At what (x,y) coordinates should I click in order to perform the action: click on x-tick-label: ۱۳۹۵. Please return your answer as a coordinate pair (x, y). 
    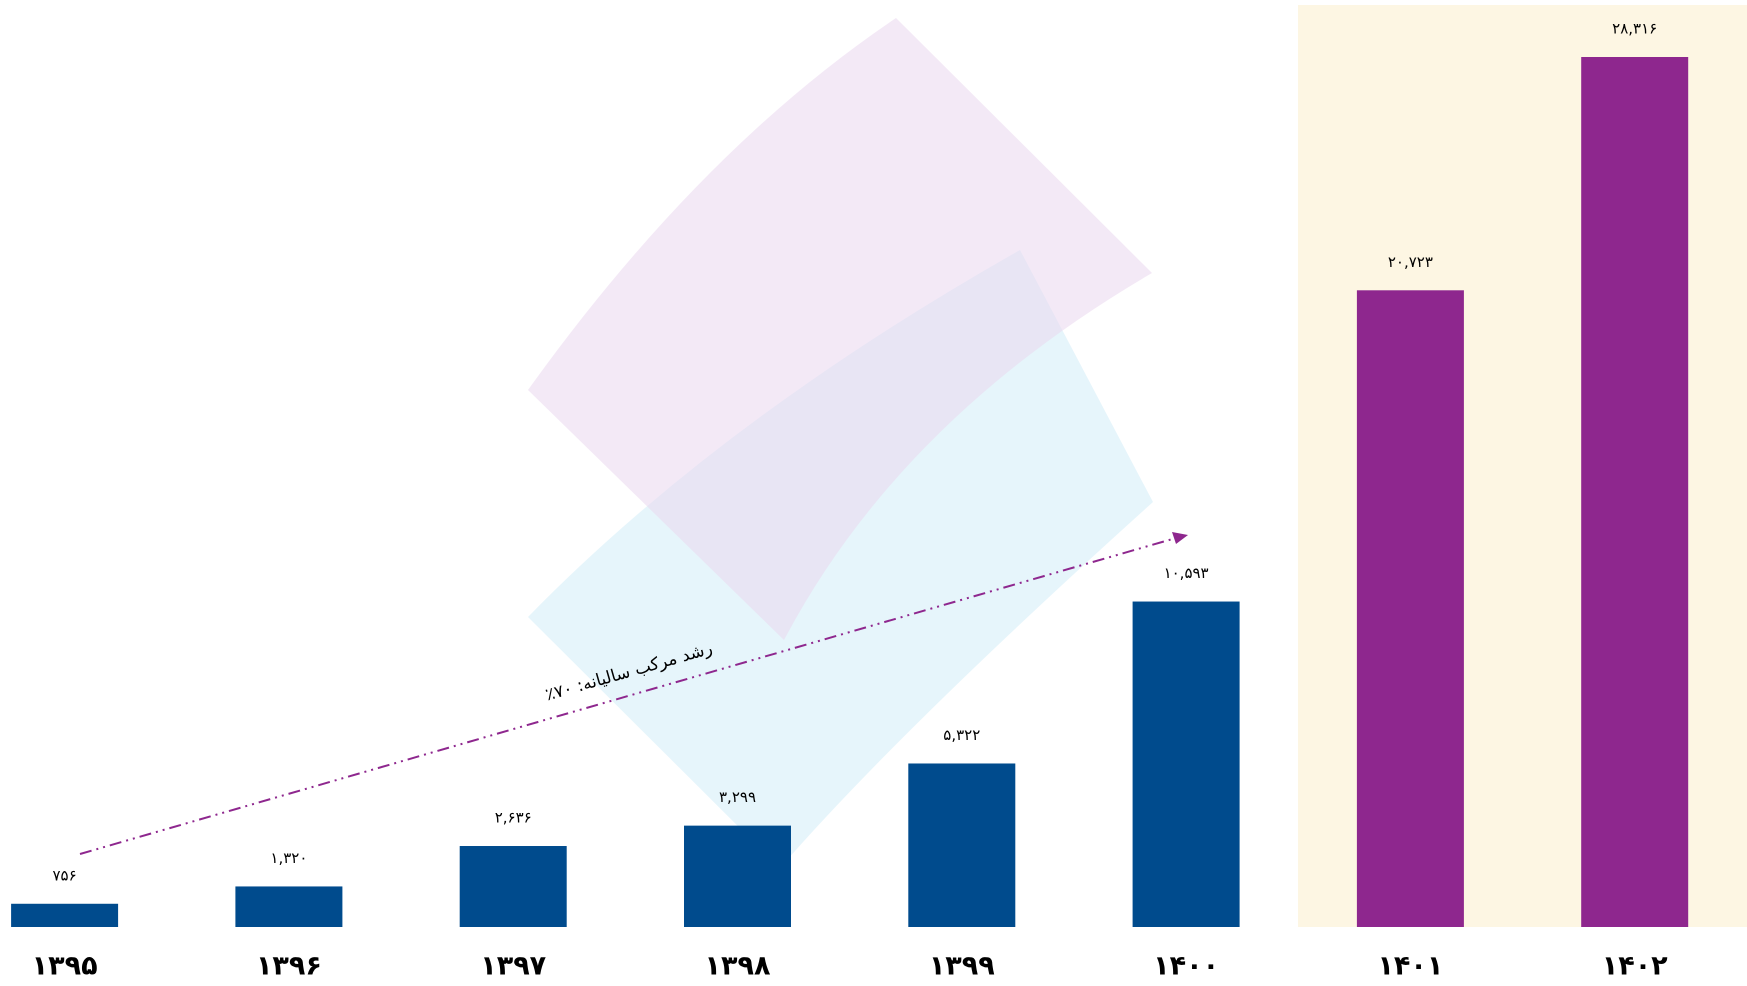
    Looking at the image, I should click on (65, 966).